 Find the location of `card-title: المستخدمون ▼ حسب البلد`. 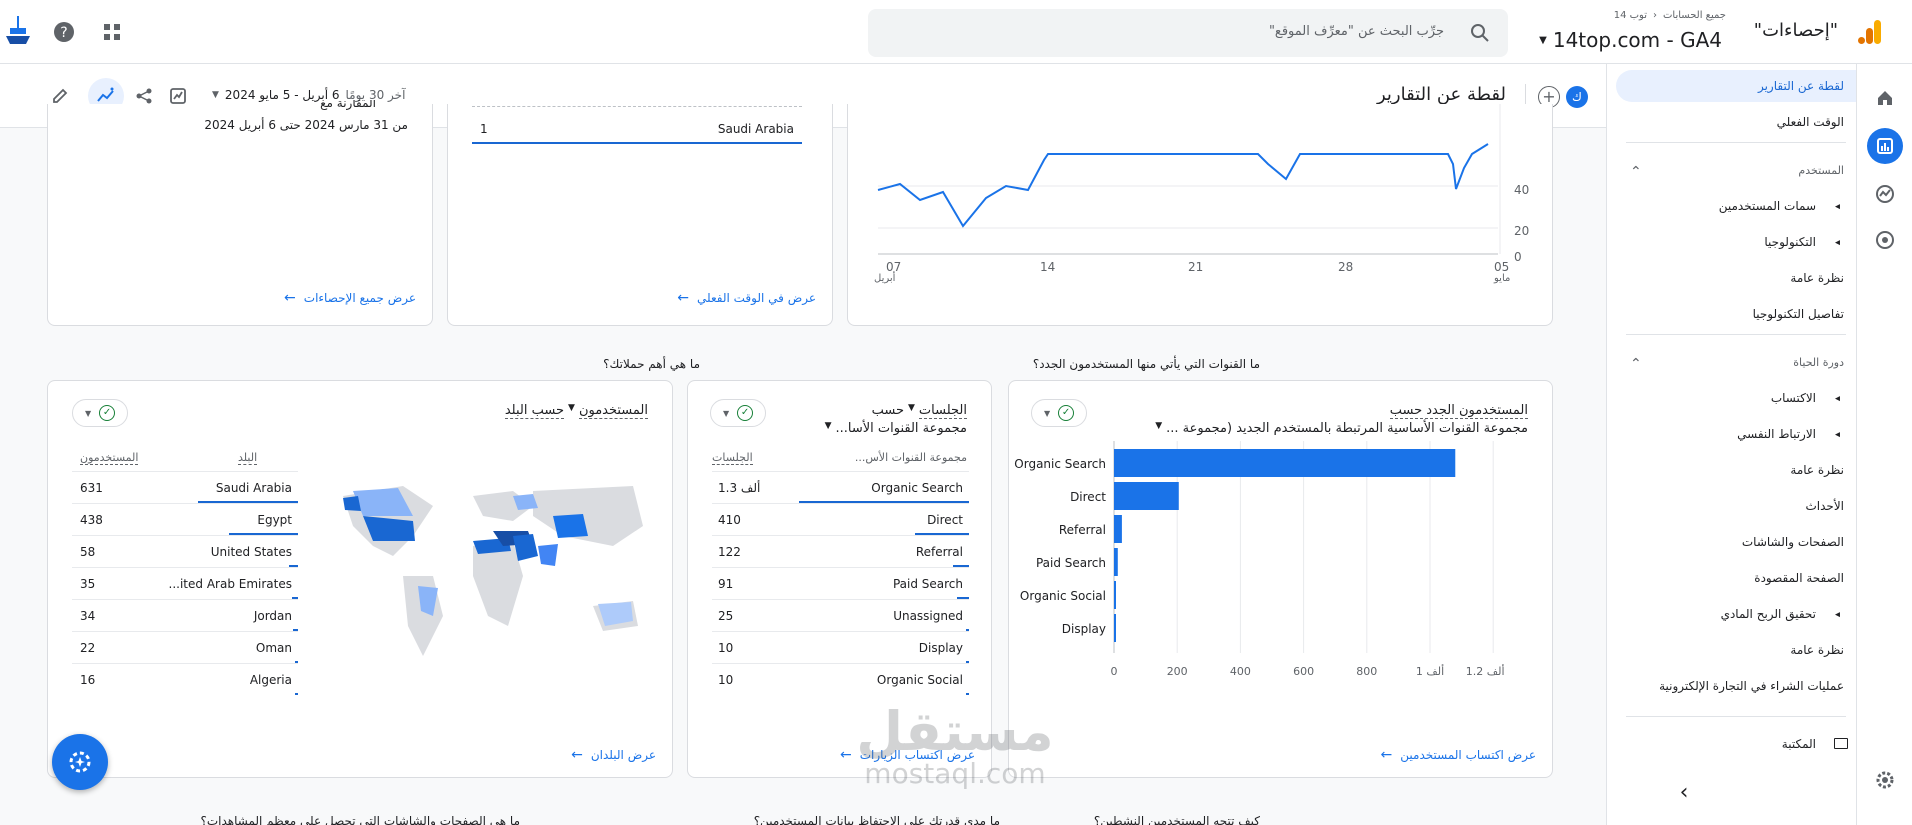

card-title: المستخدمون ▼ حسب البلد is located at coordinates (576, 411).